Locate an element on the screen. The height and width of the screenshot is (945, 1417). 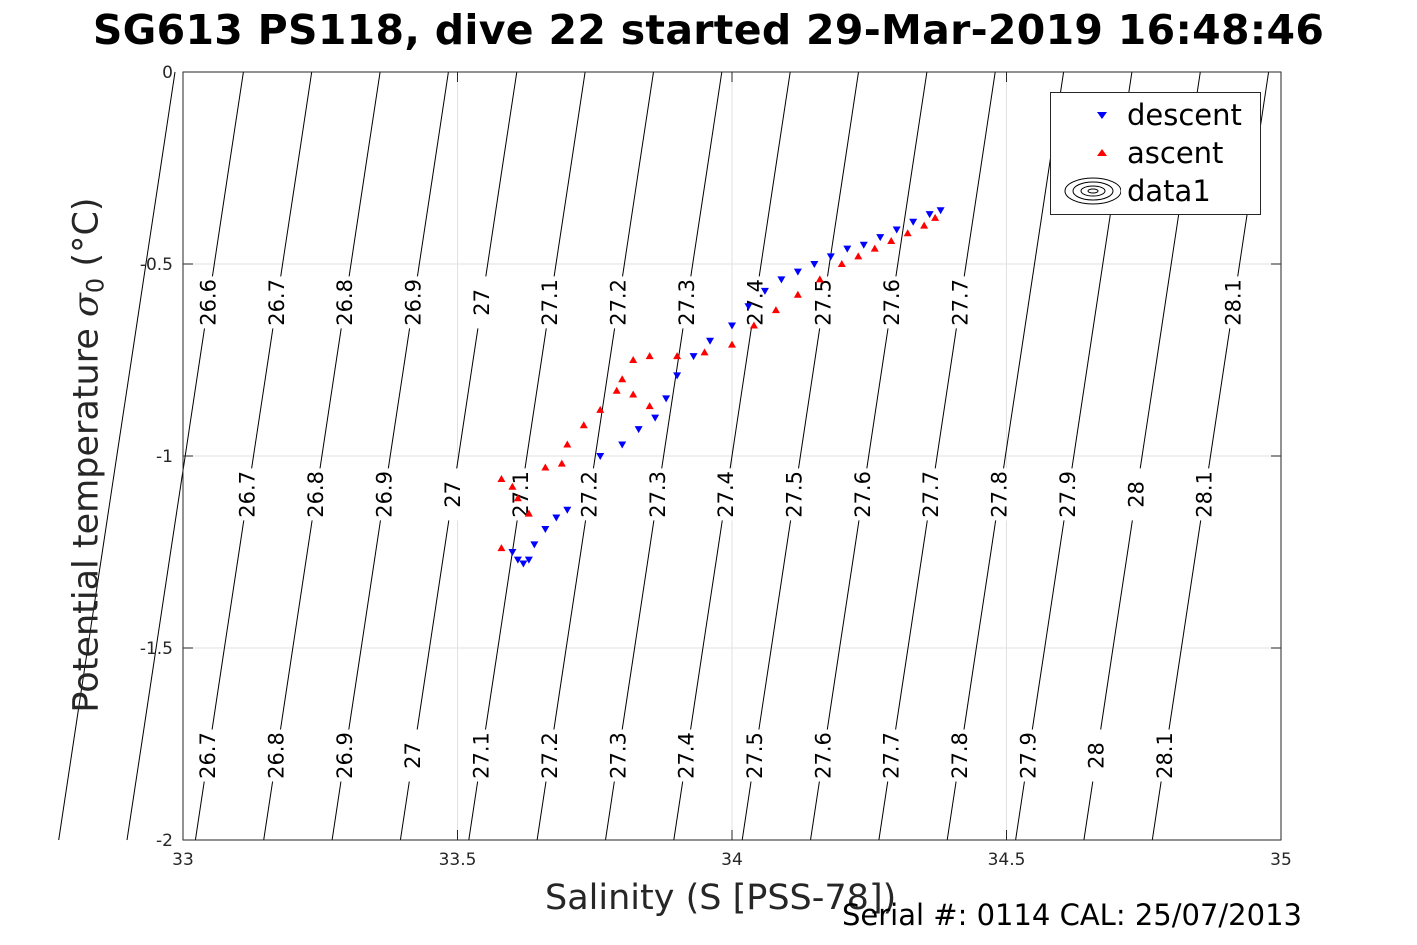
x-tick-label: 34.5 is located at coordinates (1007, 860).